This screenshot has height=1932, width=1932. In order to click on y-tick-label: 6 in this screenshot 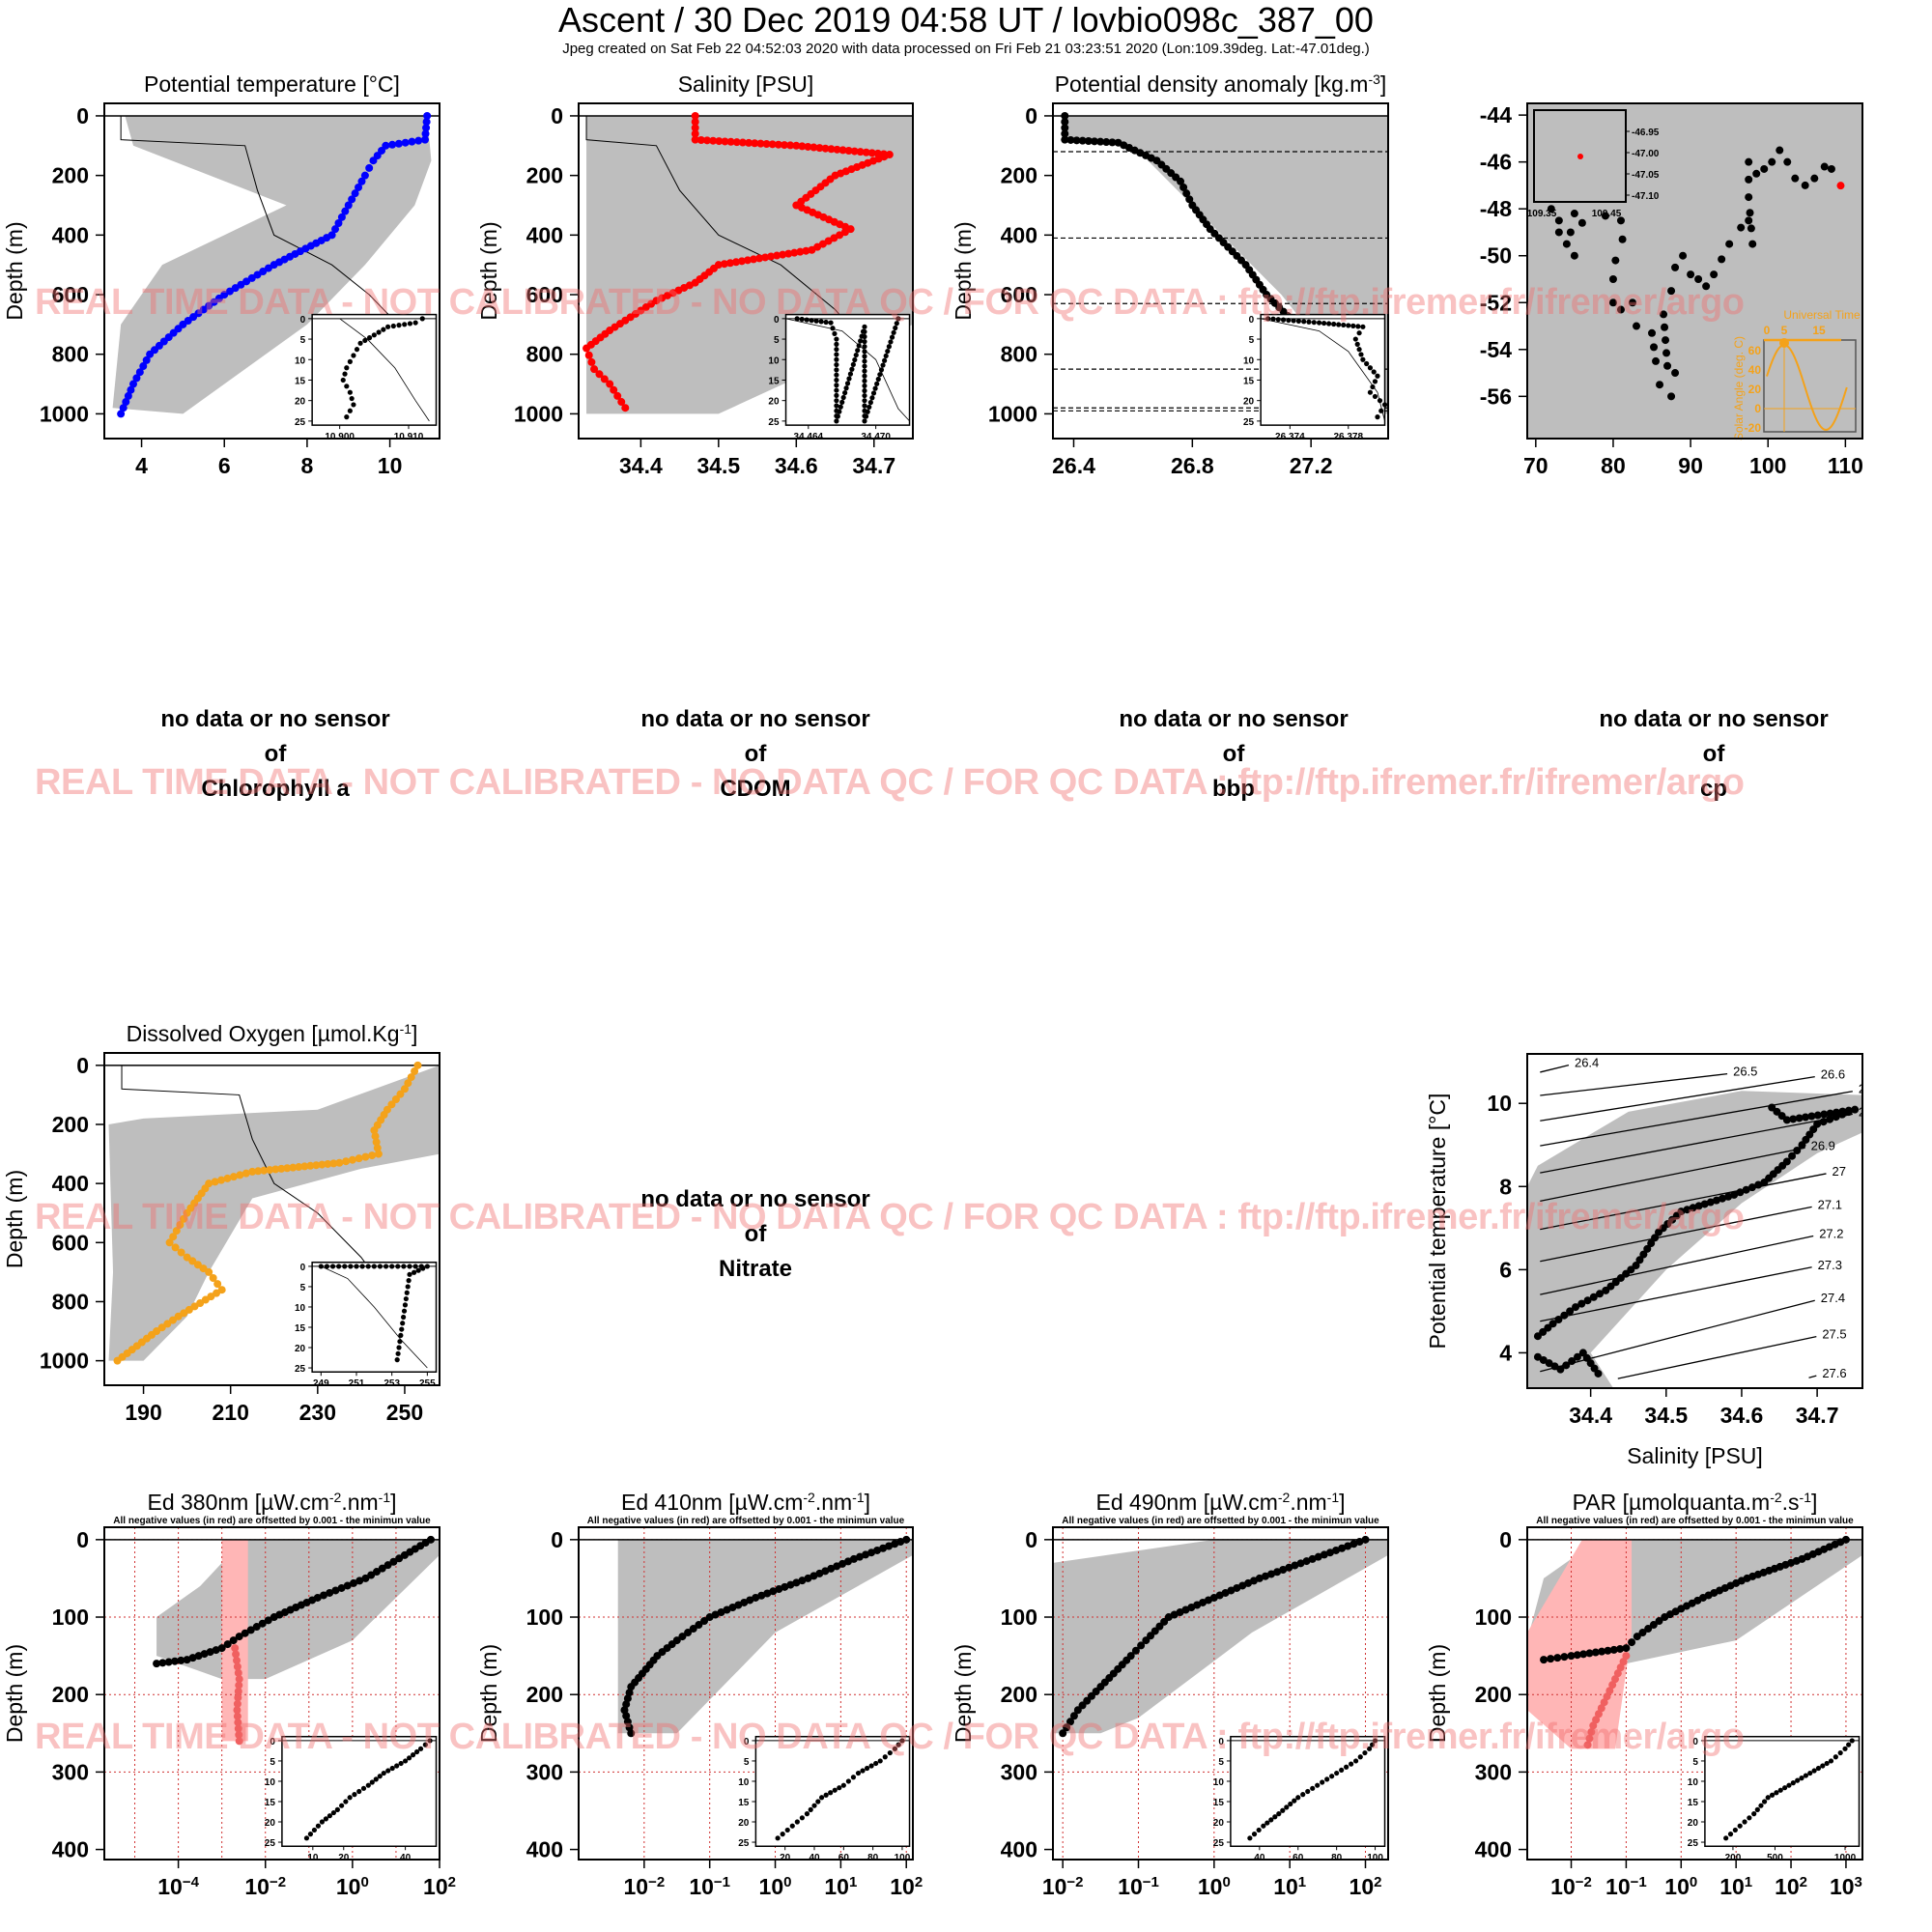, I will do `click(1505, 1269)`.